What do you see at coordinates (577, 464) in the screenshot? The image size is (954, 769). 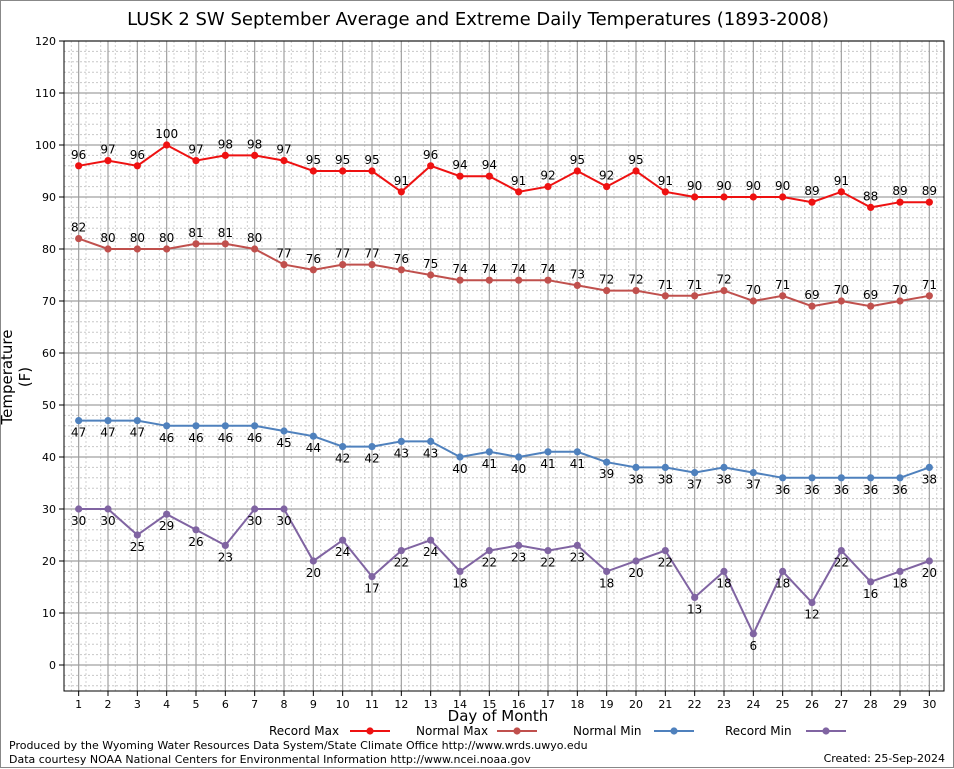 I see `data-label-normal-min: 41` at bounding box center [577, 464].